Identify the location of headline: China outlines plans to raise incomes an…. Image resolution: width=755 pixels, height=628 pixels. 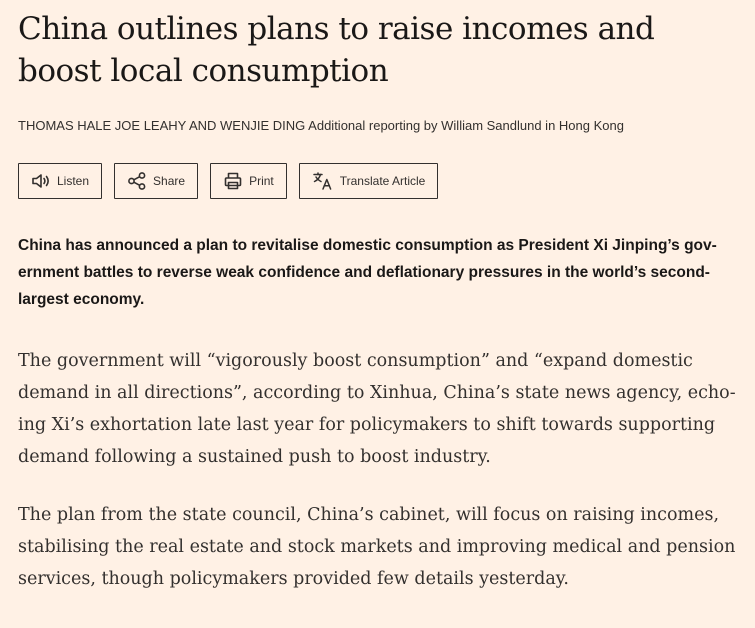
(336, 50).